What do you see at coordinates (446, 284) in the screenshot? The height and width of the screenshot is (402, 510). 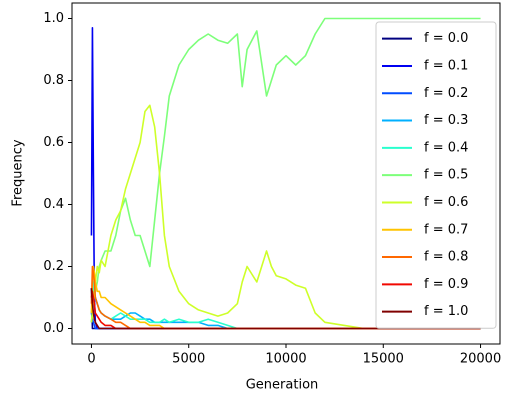 I see `legend-label: f = 0.9` at bounding box center [446, 284].